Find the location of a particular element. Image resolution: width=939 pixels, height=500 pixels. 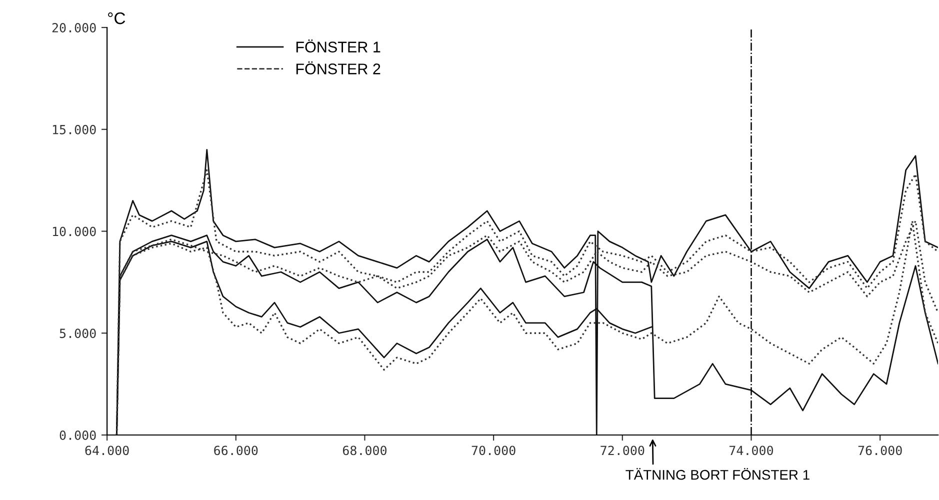

y-tick-label: 20.000 is located at coordinates (74, 27).